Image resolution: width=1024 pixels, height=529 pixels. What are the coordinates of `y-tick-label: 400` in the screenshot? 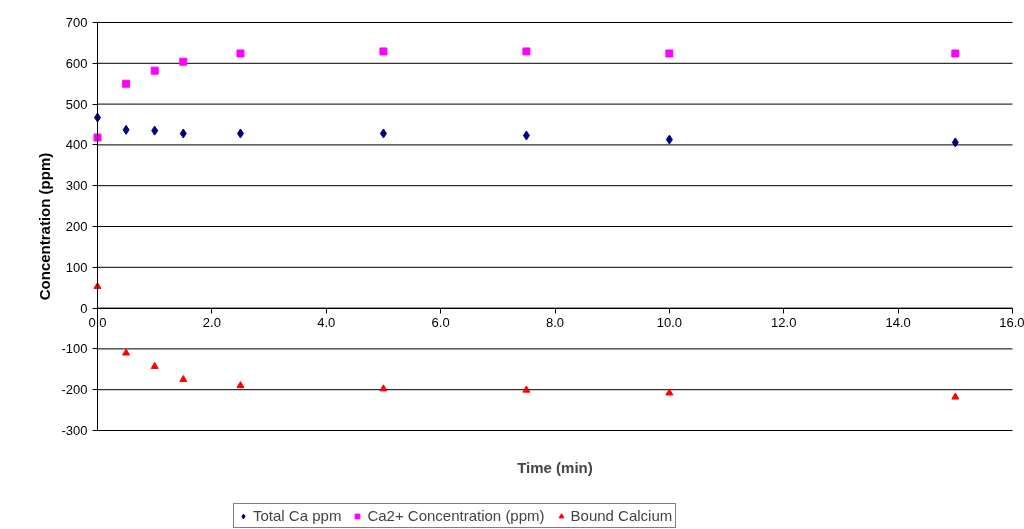 It's located at (76, 145).